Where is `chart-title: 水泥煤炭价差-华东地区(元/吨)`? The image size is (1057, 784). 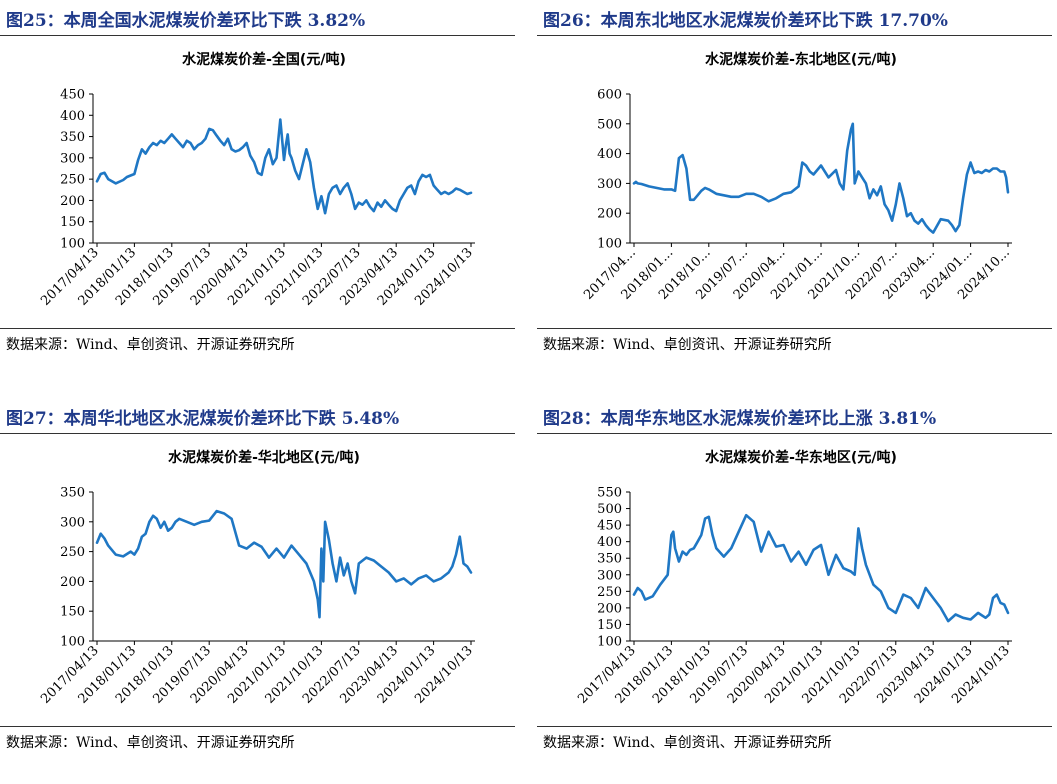 chart-title: 水泥煤炭价差-华东地区(元/吨) is located at coordinates (801, 457).